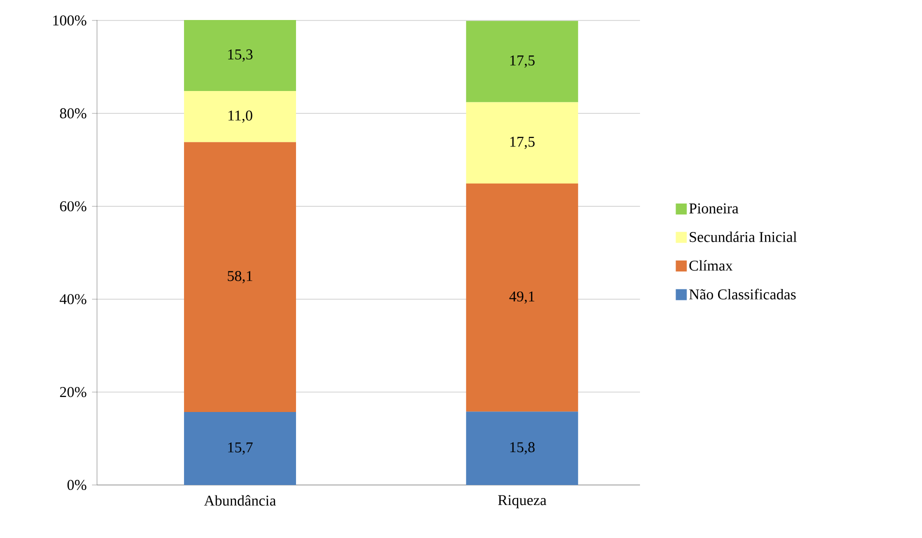 Image resolution: width=922 pixels, height=538 pixels. Describe the element at coordinates (76, 485) in the screenshot. I see `y-tick-label: 0%` at that location.